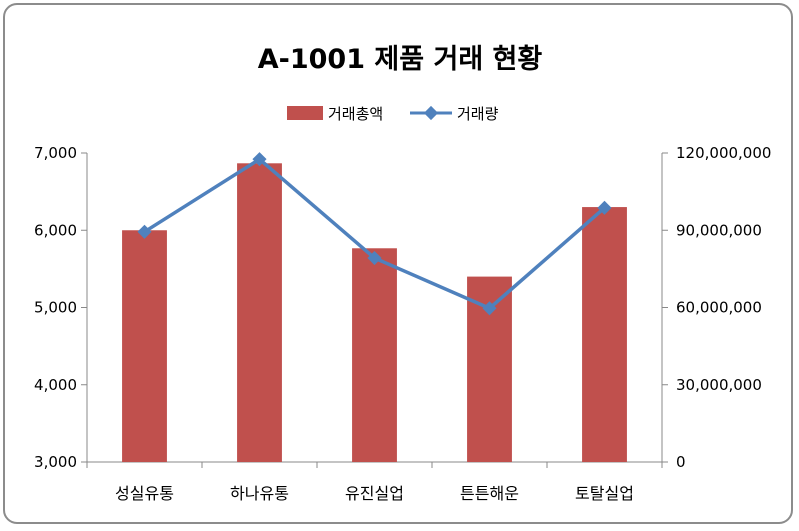  Describe the element at coordinates (431, 113) in the screenshot. I see `legend-marker-line` at that location.